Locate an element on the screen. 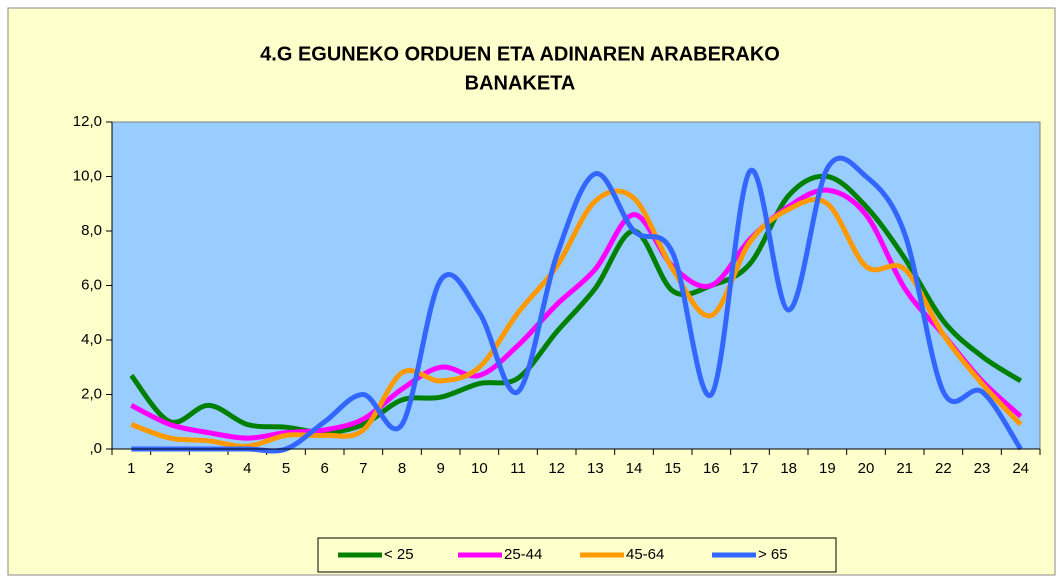 This screenshot has width=1063, height=576. x-tick-label: 1 is located at coordinates (131, 468).